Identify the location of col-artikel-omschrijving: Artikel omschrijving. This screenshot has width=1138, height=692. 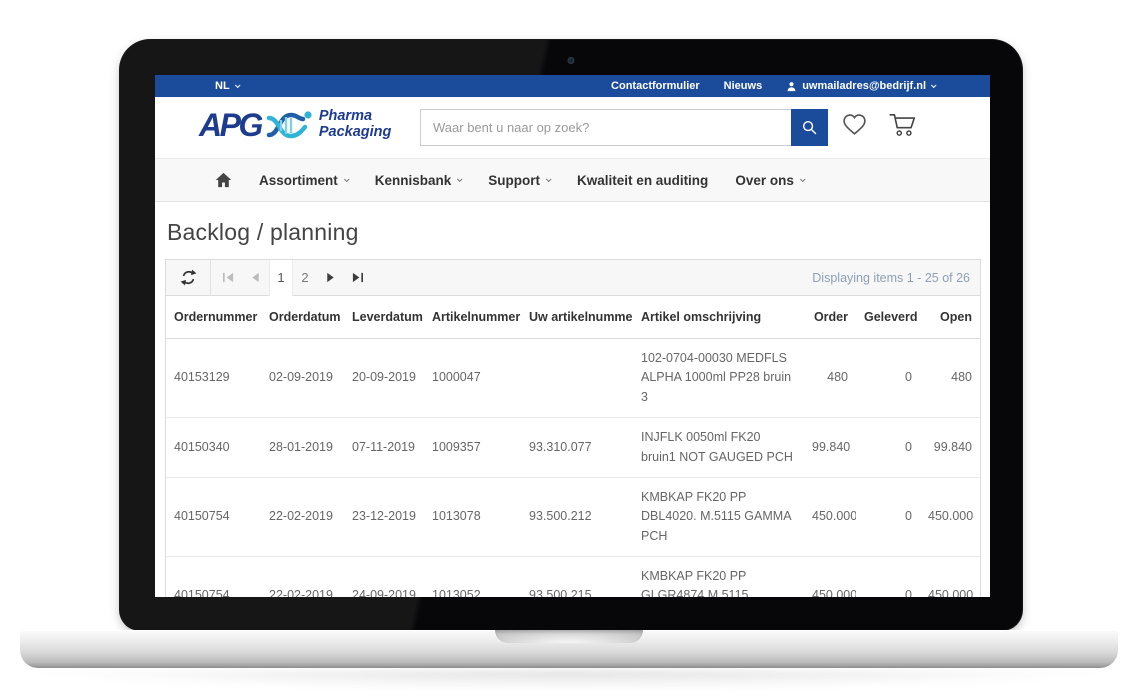
(718, 317).